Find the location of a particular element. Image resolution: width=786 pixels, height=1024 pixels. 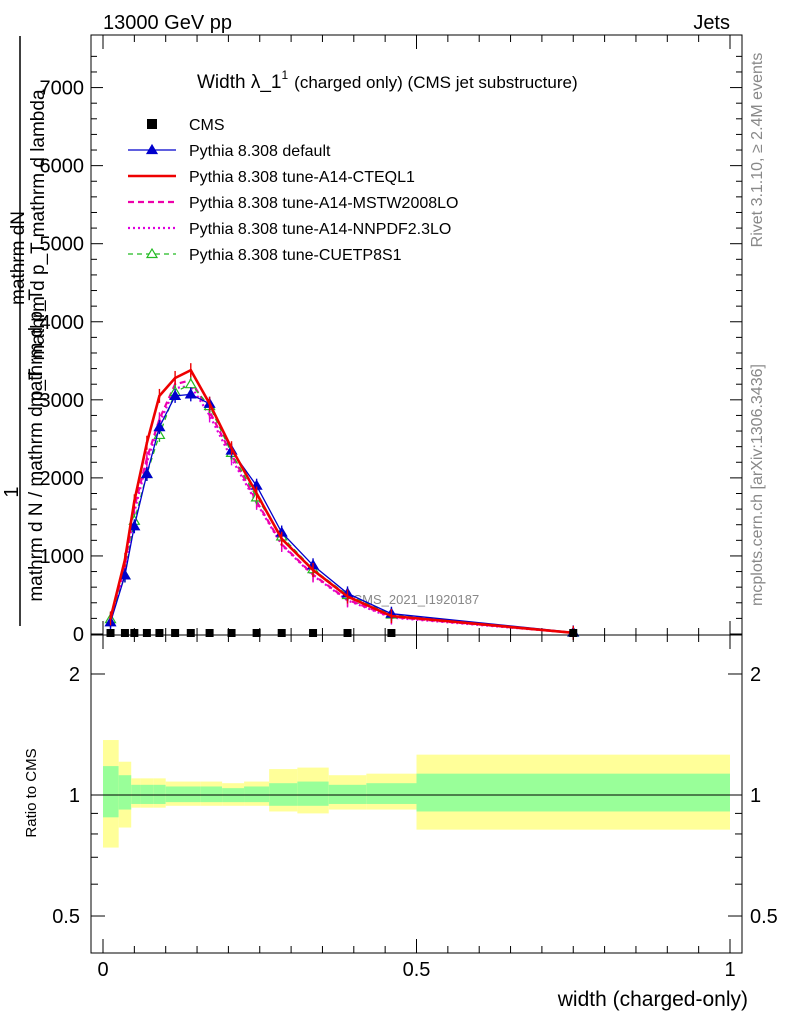

ratio-ytick-label: 0.5 is located at coordinates (66, 917).